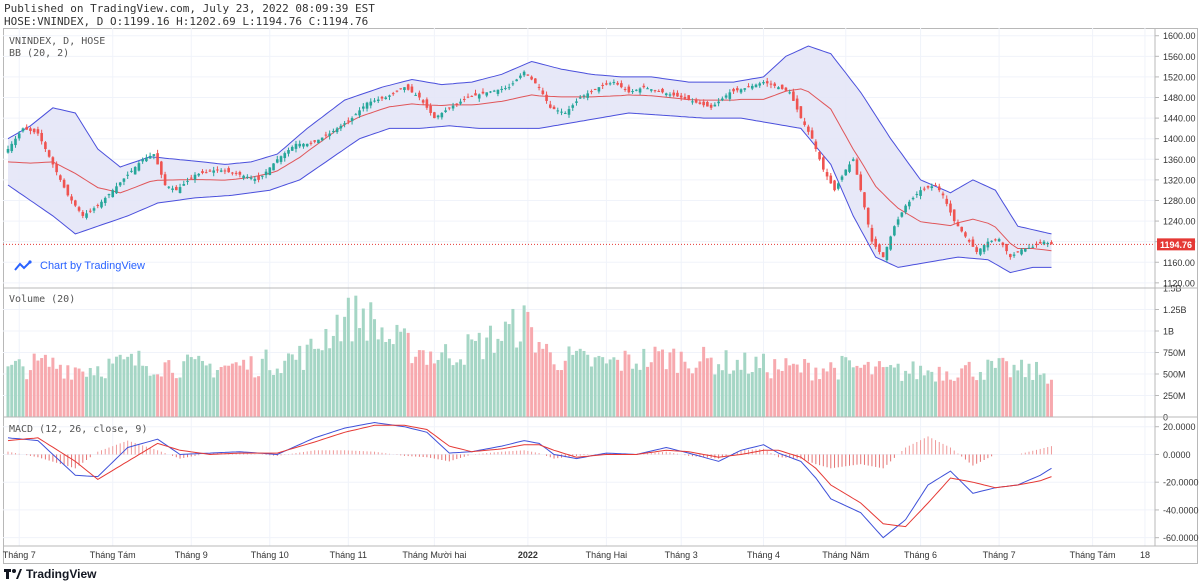  I want to click on footer-logo: TradingView, so click(50, 574).